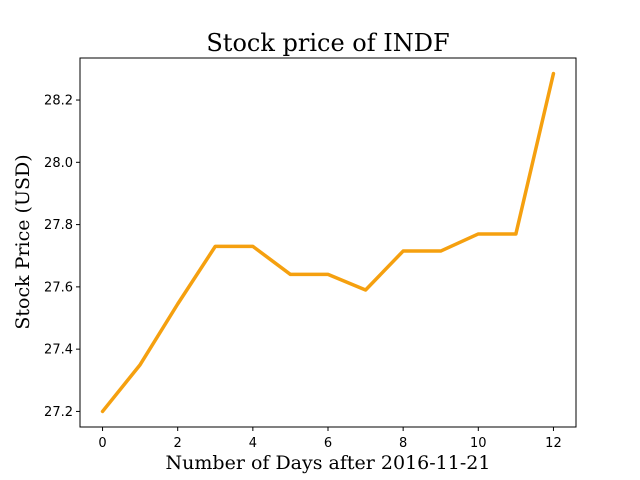 The width and height of the screenshot is (640, 480). I want to click on y-tick-label: 27.4, so click(58, 350).